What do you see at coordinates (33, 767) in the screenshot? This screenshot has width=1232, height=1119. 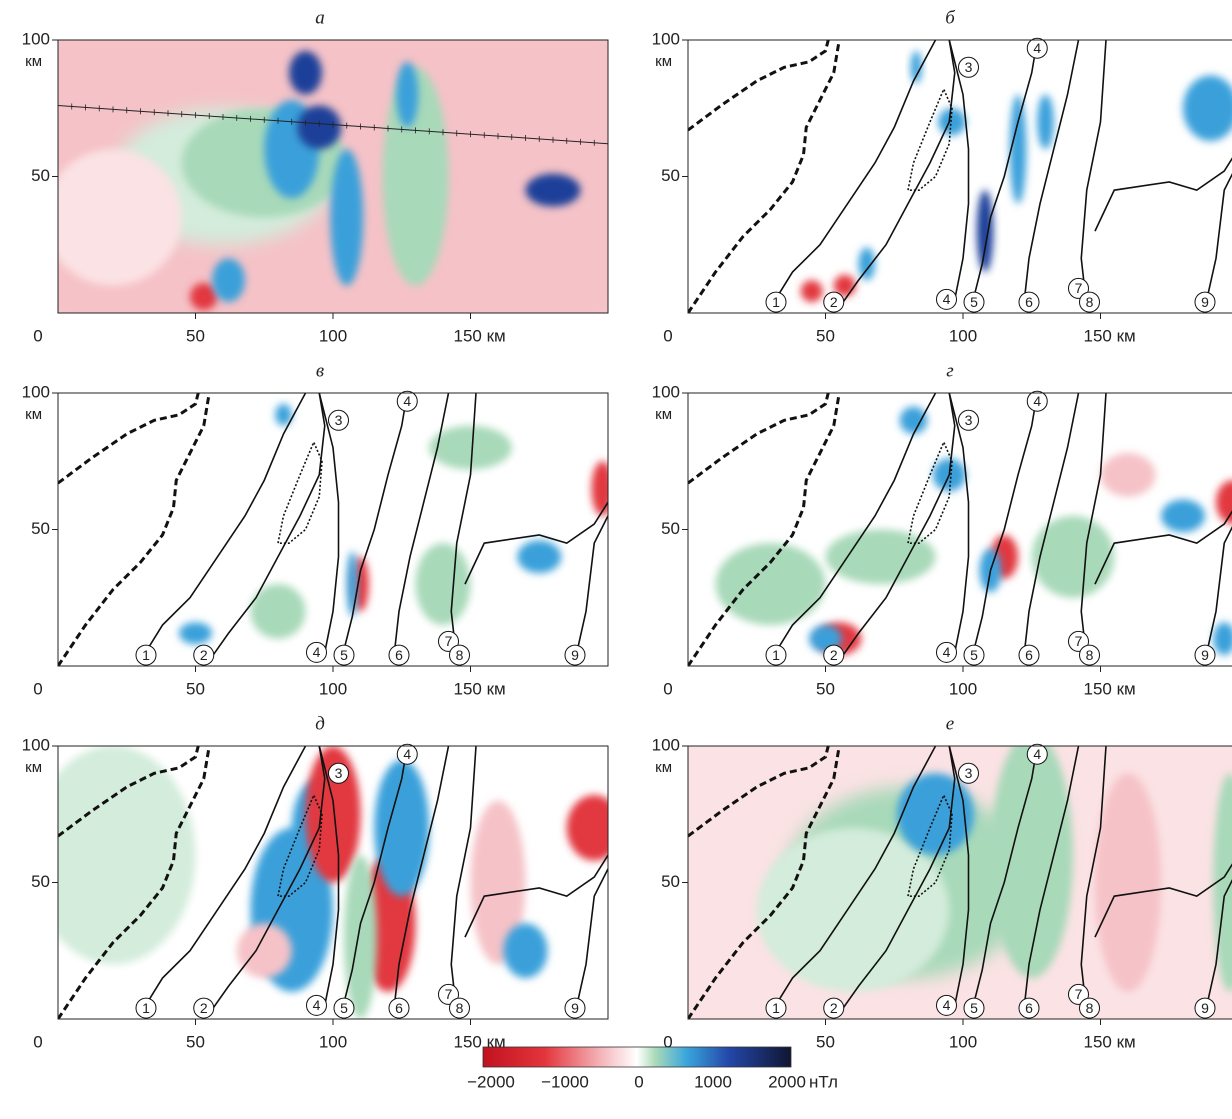 I see `y-unit: км` at bounding box center [33, 767].